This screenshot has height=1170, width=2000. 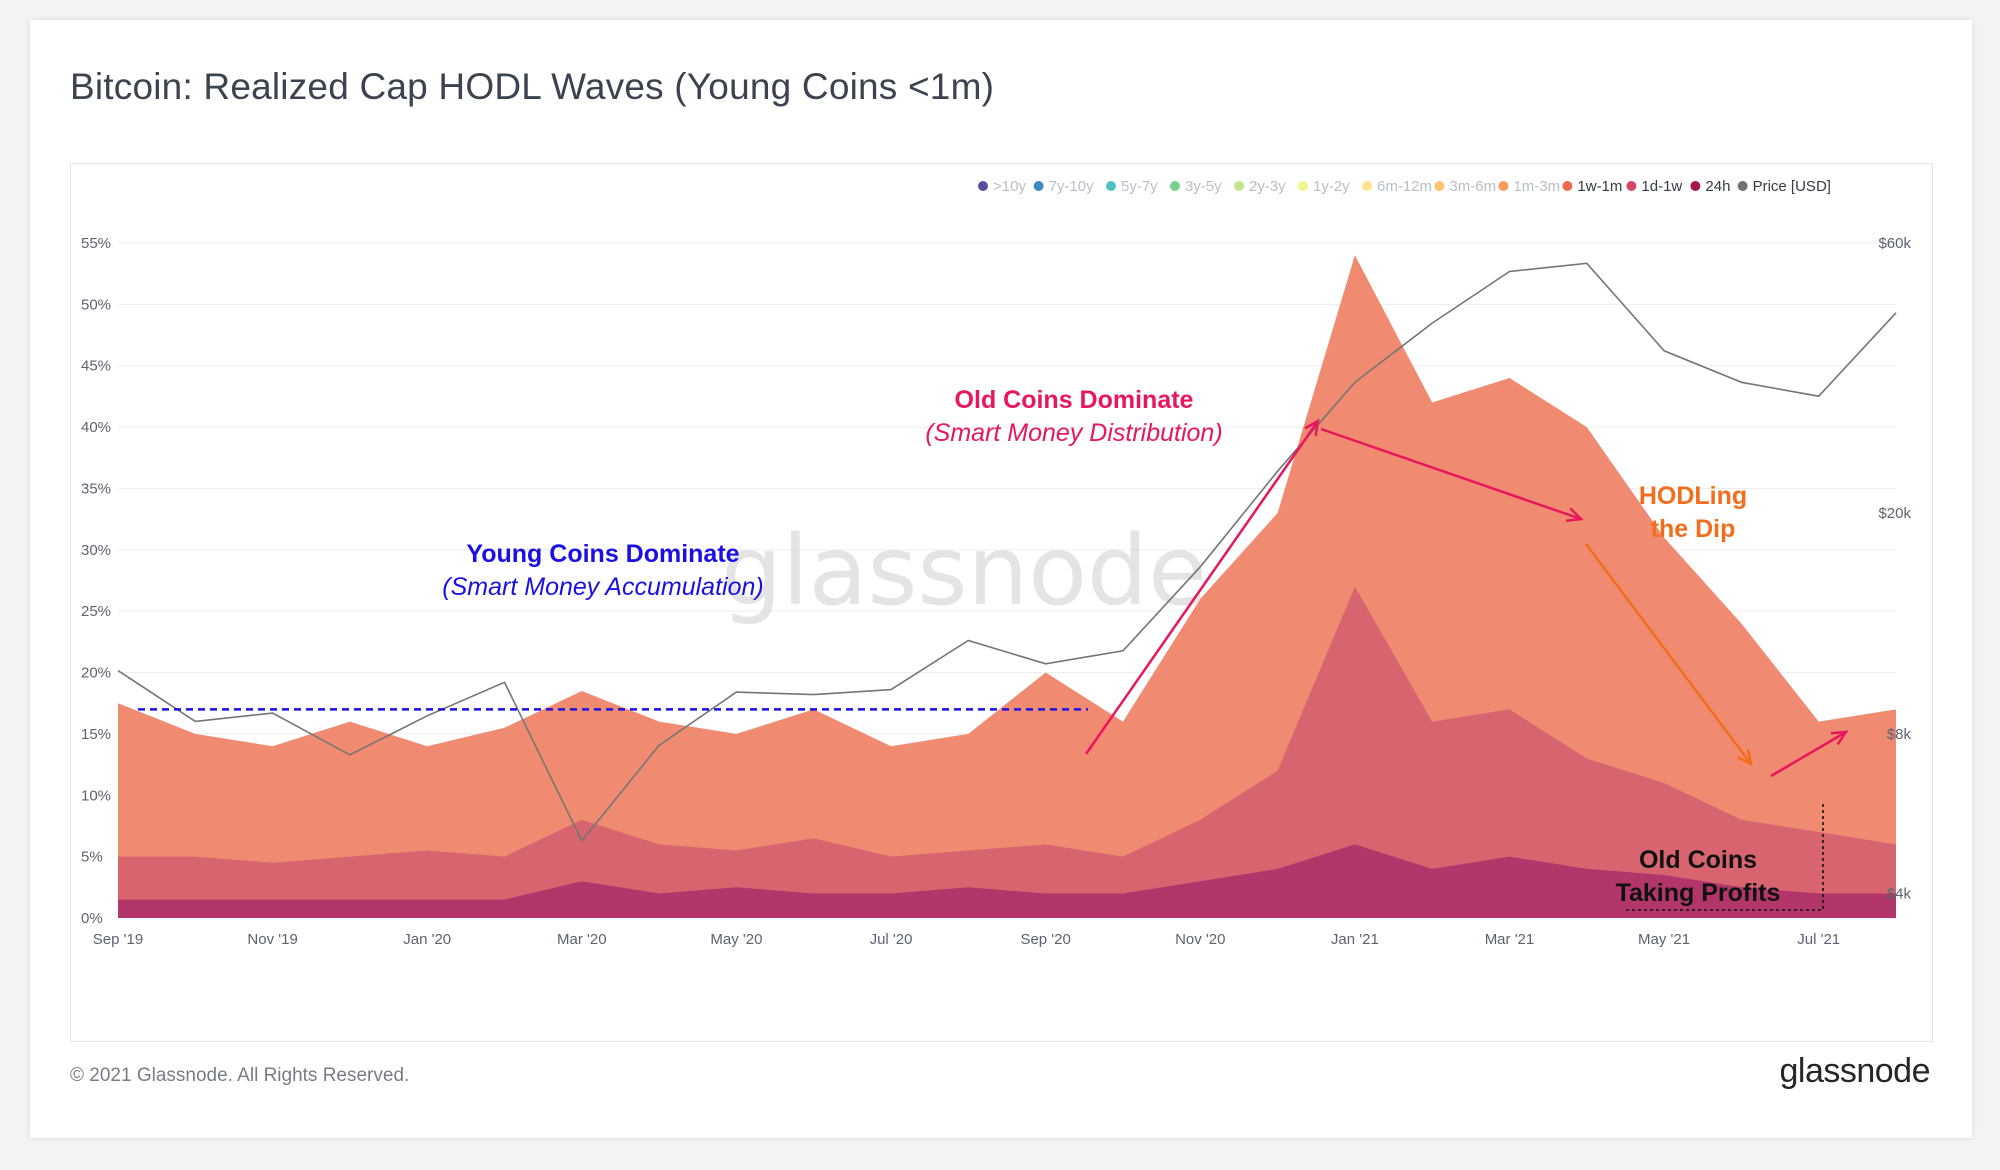 I want to click on y-tick-left: 45%, so click(x=96, y=366).